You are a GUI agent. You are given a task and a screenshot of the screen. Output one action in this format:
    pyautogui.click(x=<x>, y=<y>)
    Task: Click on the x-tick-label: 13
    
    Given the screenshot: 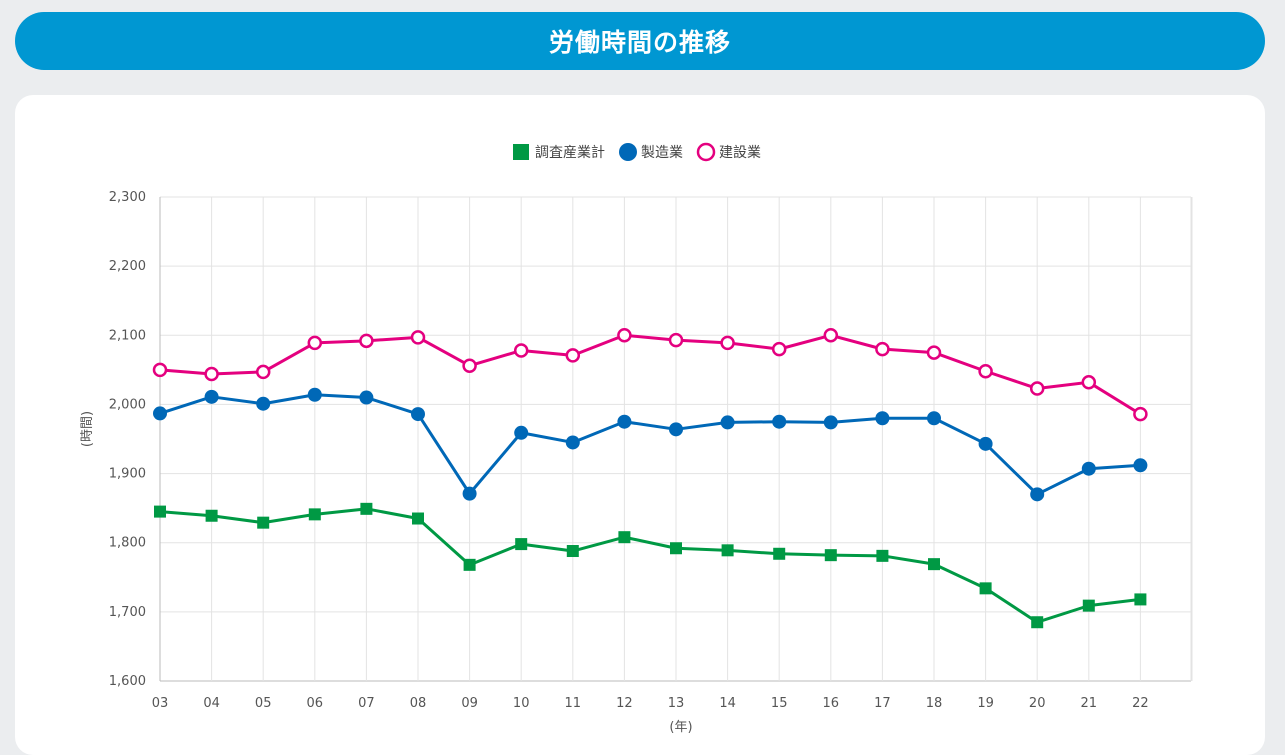 What is the action you would take?
    pyautogui.click(x=676, y=703)
    